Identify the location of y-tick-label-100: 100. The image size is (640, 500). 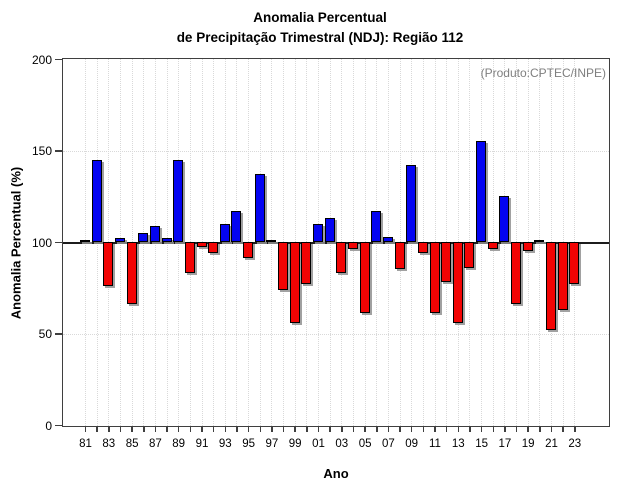
(41, 242).